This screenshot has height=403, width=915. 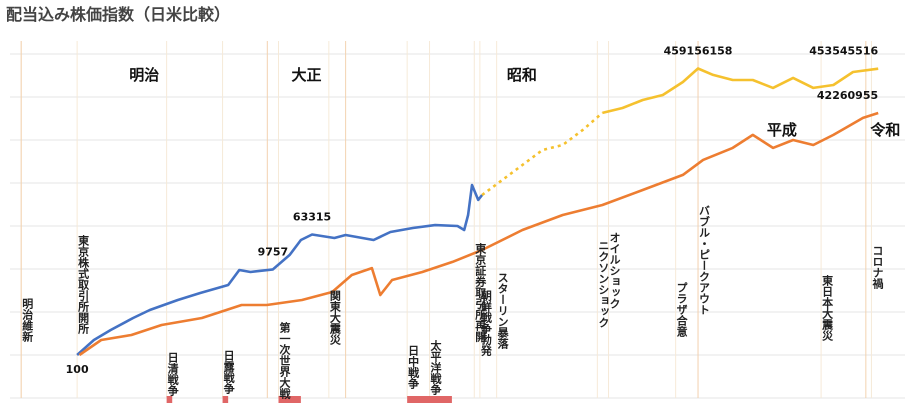 What do you see at coordinates (843, 51) in the screenshot?
I see `data-label: 453545516` at bounding box center [843, 51].